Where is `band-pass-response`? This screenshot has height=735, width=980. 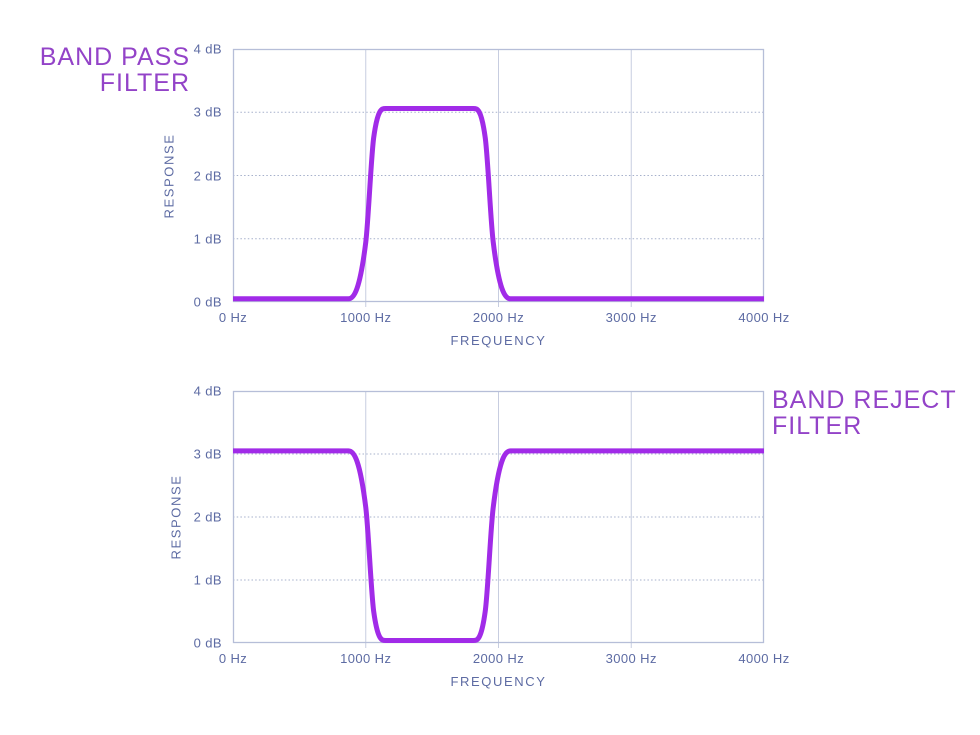
band-pass-response is located at coordinates (499, 203).